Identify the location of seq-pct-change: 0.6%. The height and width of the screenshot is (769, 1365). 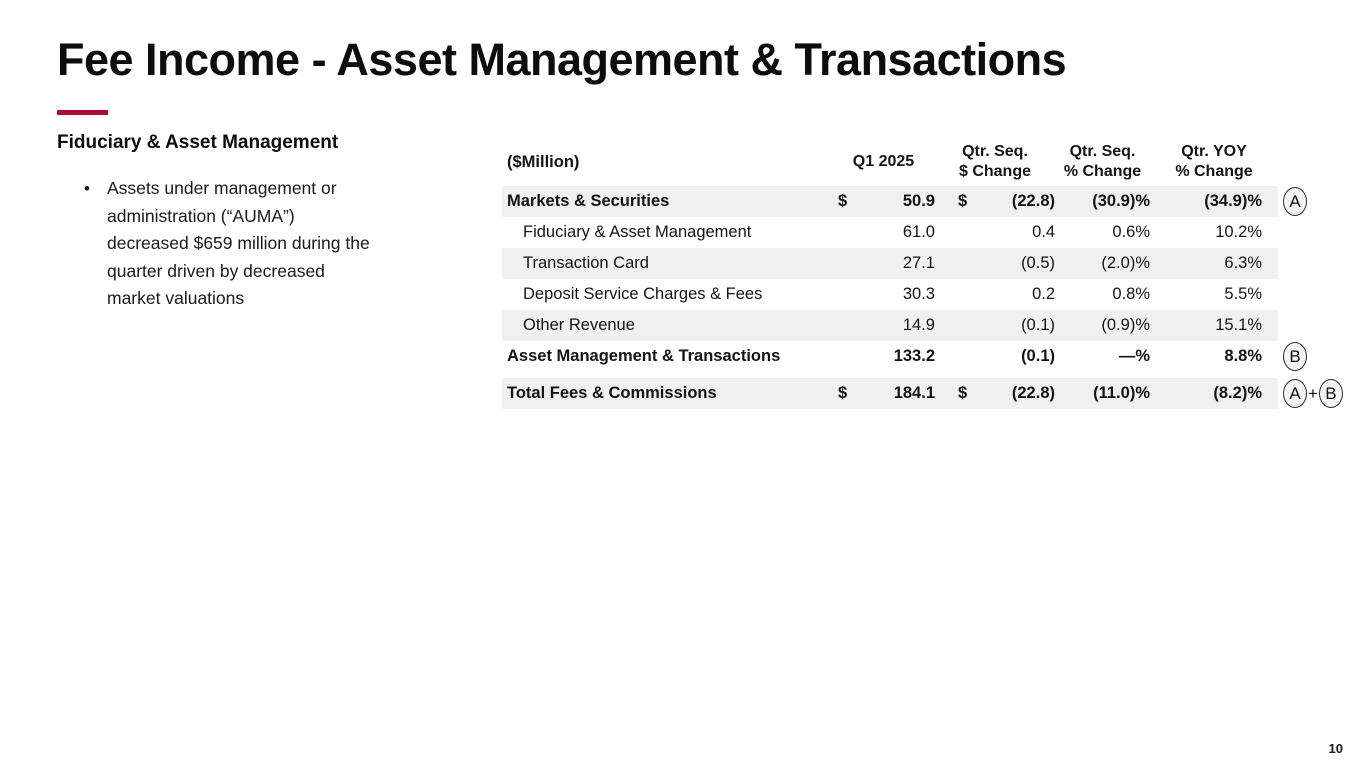
(1131, 232).